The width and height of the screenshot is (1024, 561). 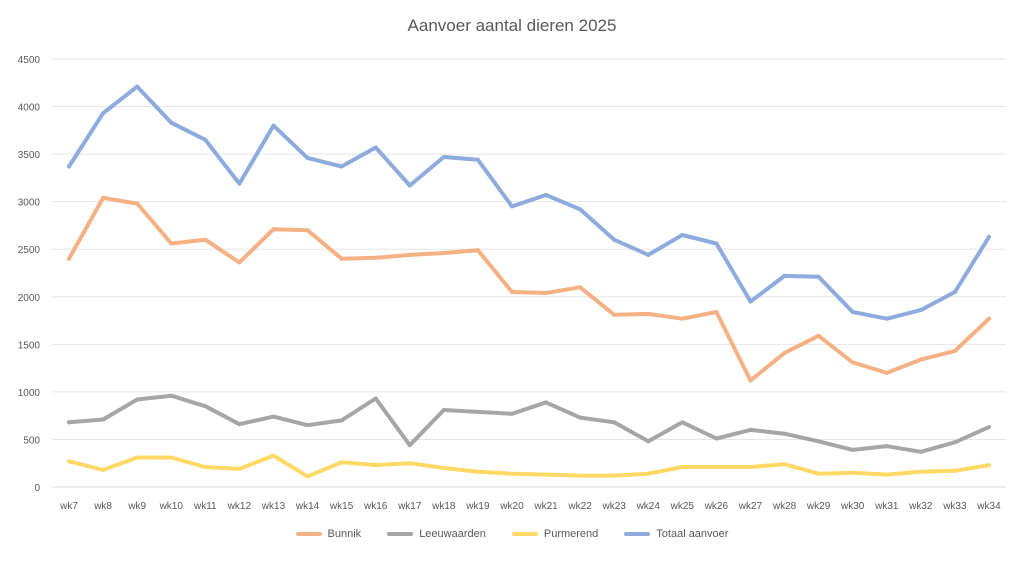 What do you see at coordinates (818, 506) in the screenshot?
I see `x-tick-label: wk29` at bounding box center [818, 506].